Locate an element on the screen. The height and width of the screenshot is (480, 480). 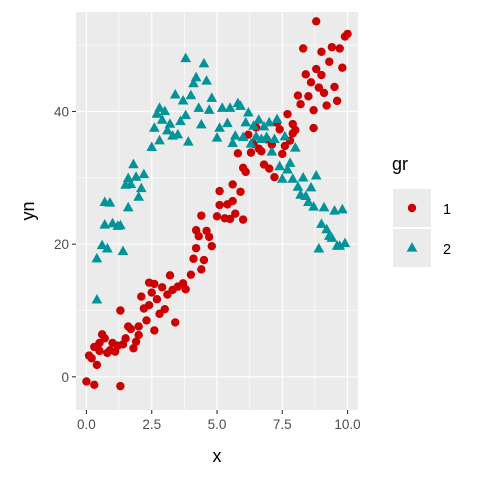
legend-label-1: 1 is located at coordinates (447, 210).